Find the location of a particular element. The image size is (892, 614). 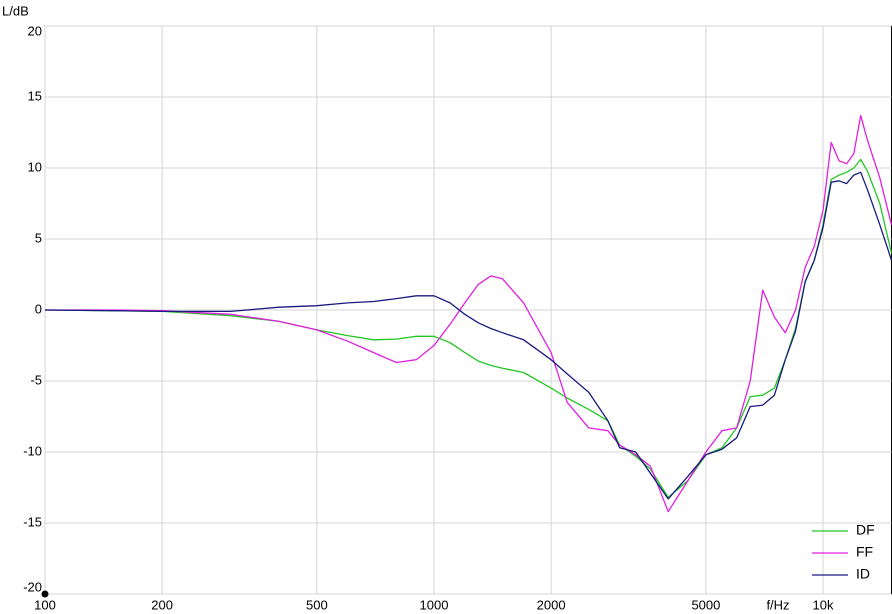

legend-label: DF is located at coordinates (865, 530).